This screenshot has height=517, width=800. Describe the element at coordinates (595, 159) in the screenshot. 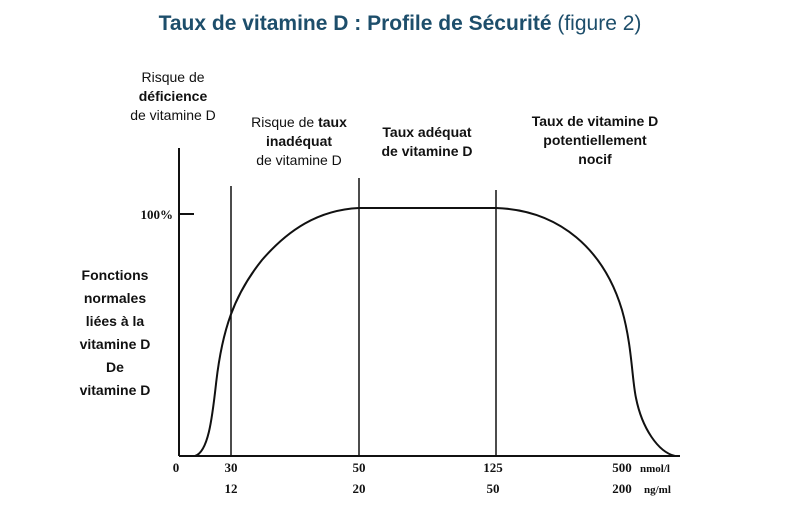

I see `zone-harmful-line3: nocif` at that location.